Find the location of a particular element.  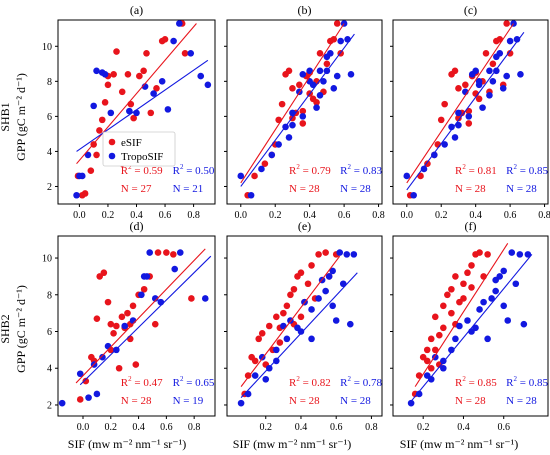

x-tick-label-f: 0.2 is located at coordinates (423, 427).